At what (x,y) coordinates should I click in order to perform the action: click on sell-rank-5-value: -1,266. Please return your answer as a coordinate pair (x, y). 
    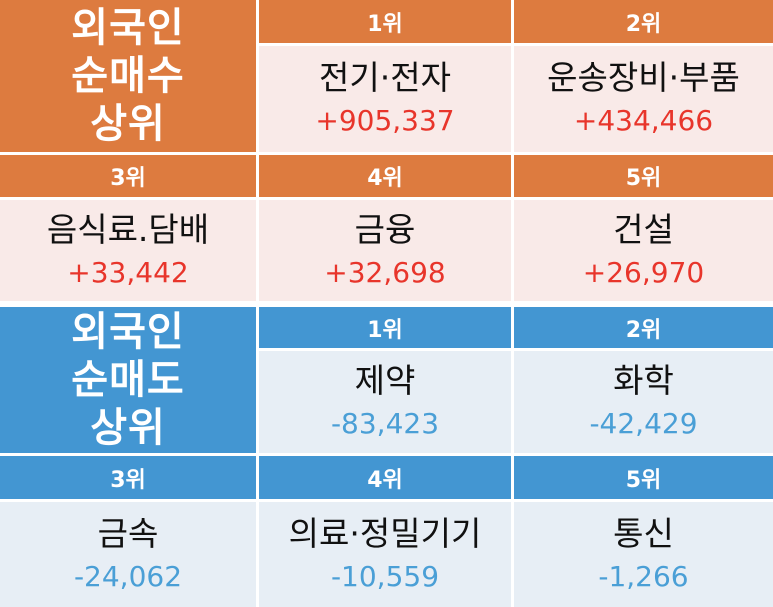
    Looking at the image, I should click on (643, 576).